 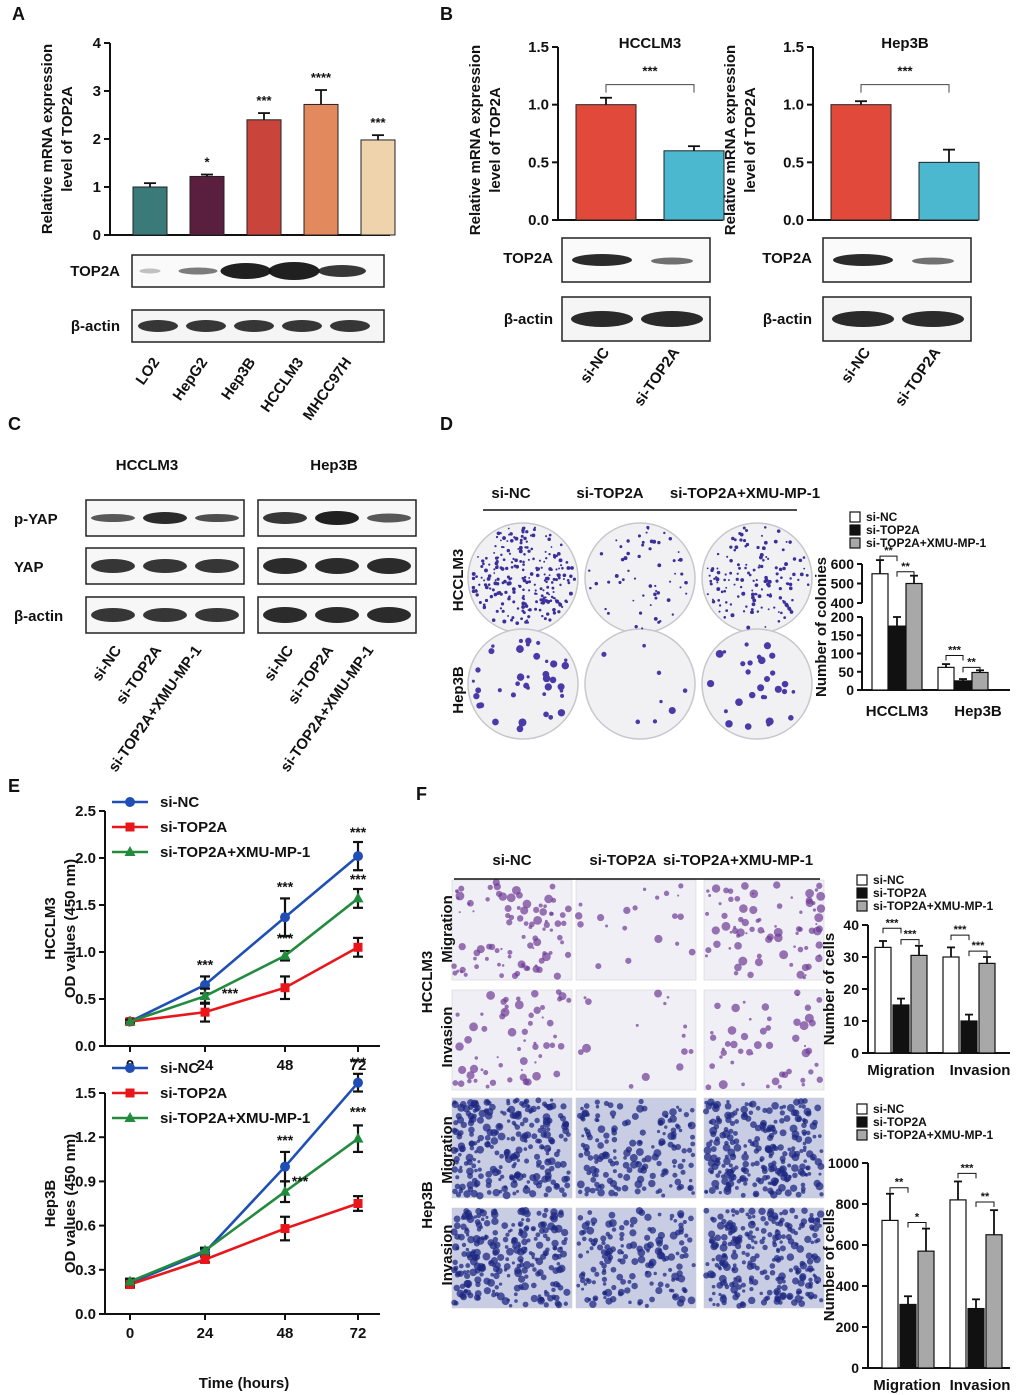 I want to click on panelE-hep3b-series-line-si-TOP2A+XMU-MP-1, so click(x=244, y=1210).